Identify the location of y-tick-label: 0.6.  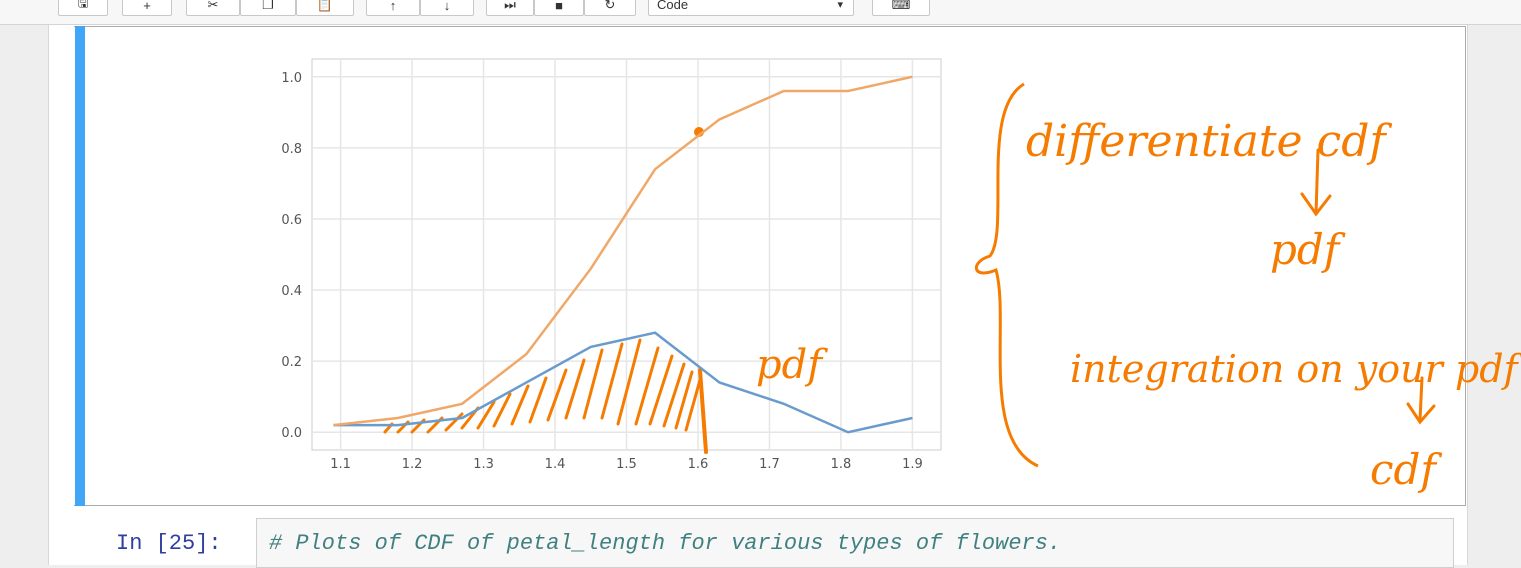
(291, 220).